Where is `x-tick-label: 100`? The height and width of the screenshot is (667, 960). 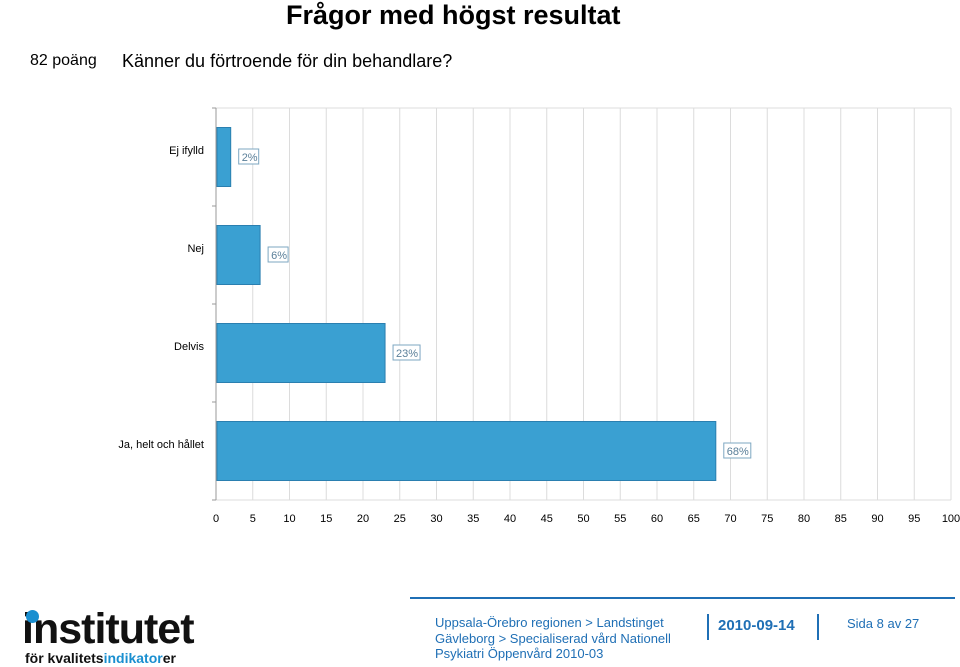 x-tick-label: 100 is located at coordinates (951, 519).